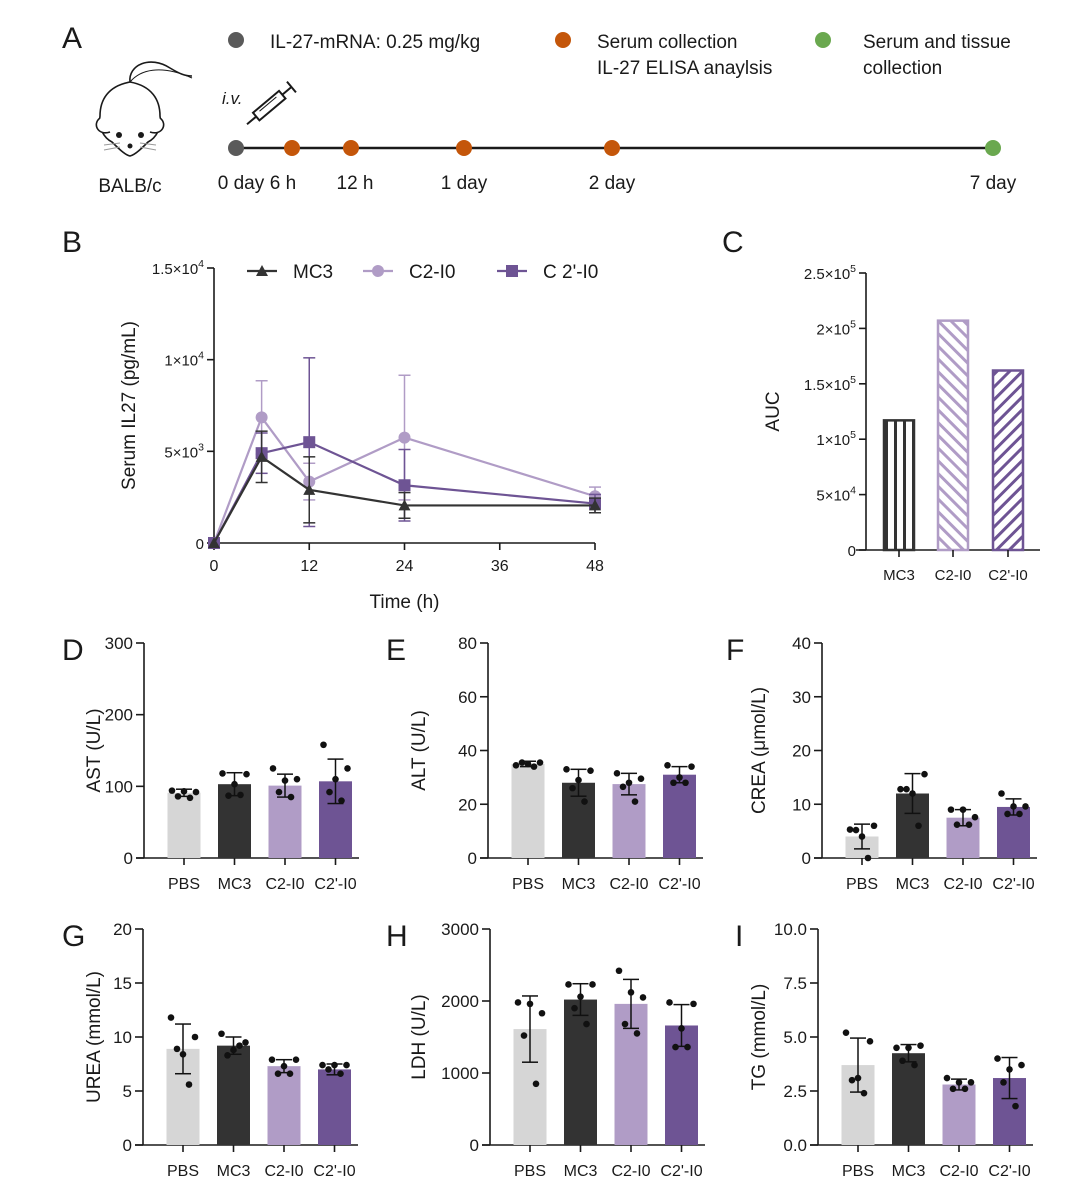 This screenshot has height=1195, width=1080. What do you see at coordinates (544, 763) in the screenshot?
I see `panel-e: E 0 20 40 60 80 ALT (U/L) PBS MC3 C2-I0 C2'-I0` at bounding box center [544, 763].